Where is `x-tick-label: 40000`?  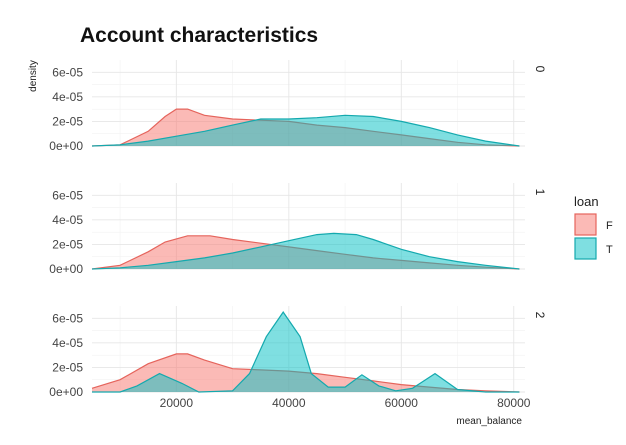 x-tick-label: 40000 is located at coordinates (289, 403).